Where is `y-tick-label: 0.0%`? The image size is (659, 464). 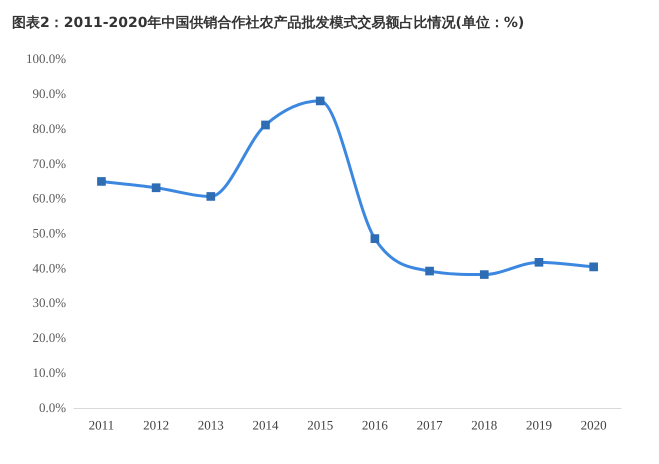 y-tick-label: 0.0% is located at coordinates (52, 407).